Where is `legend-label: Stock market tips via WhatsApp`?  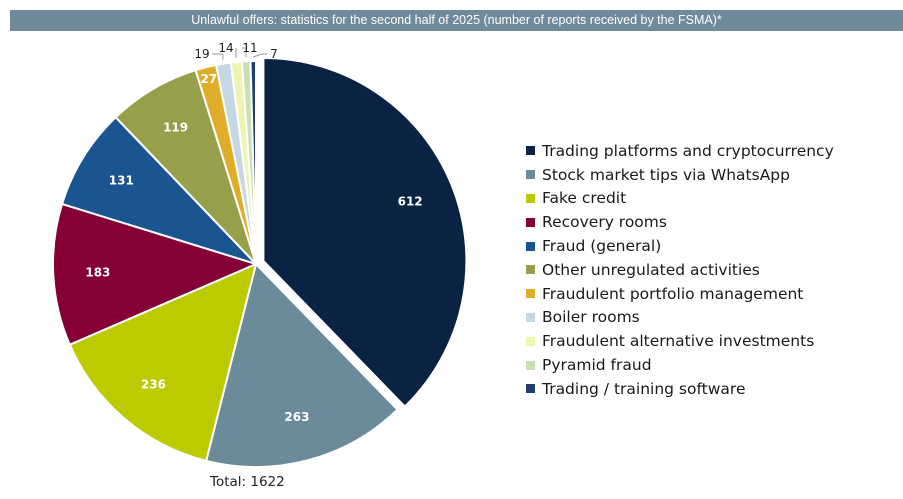 legend-label: Stock market tips via WhatsApp is located at coordinates (666, 174).